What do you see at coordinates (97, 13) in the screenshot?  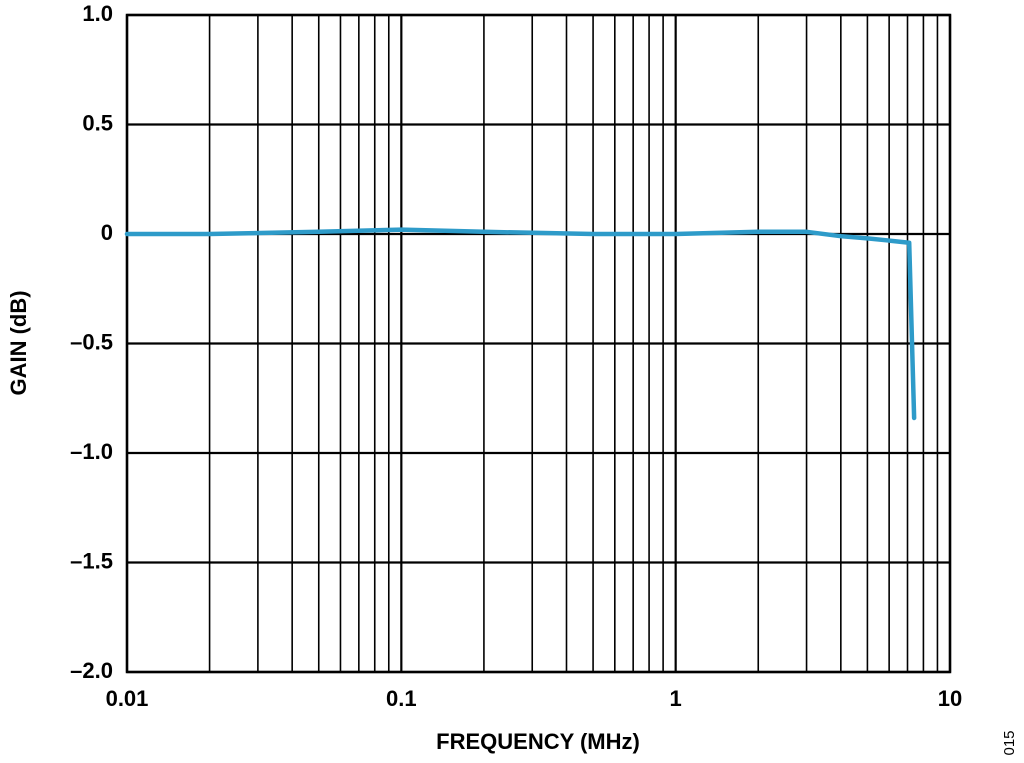 I see `y-tick-label: 1.0` at bounding box center [97, 13].